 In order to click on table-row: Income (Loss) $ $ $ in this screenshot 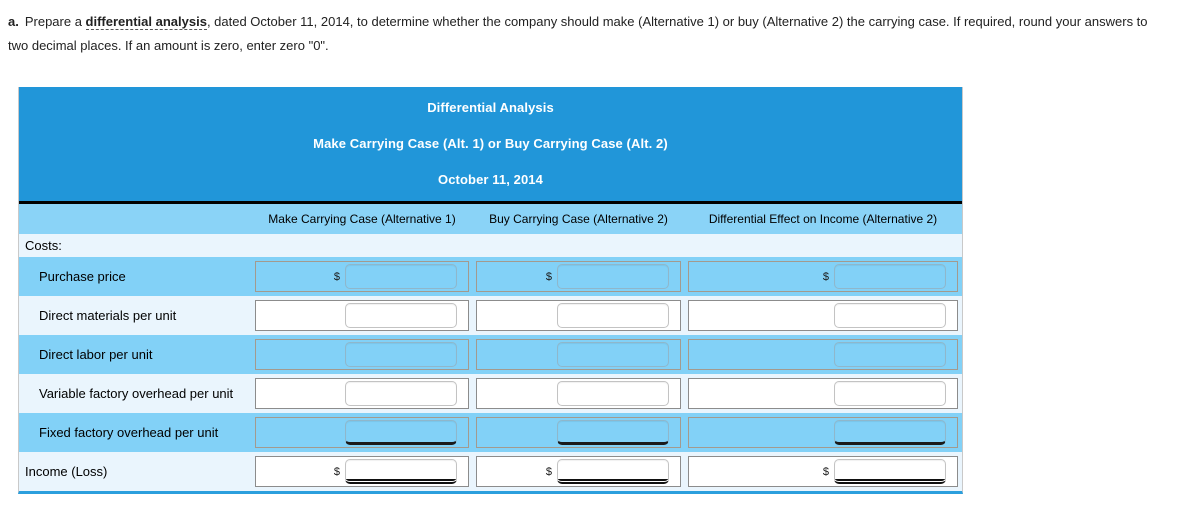, I will do `click(490, 471)`.